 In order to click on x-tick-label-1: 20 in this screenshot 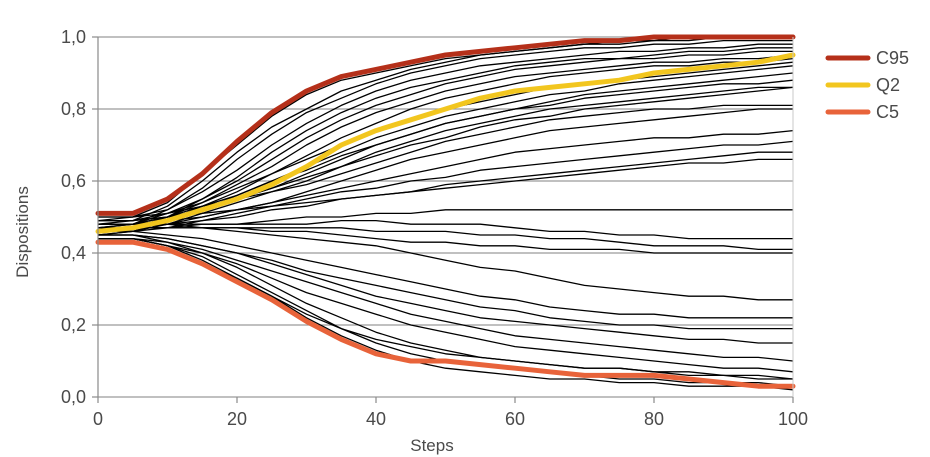, I will do `click(237, 419)`.